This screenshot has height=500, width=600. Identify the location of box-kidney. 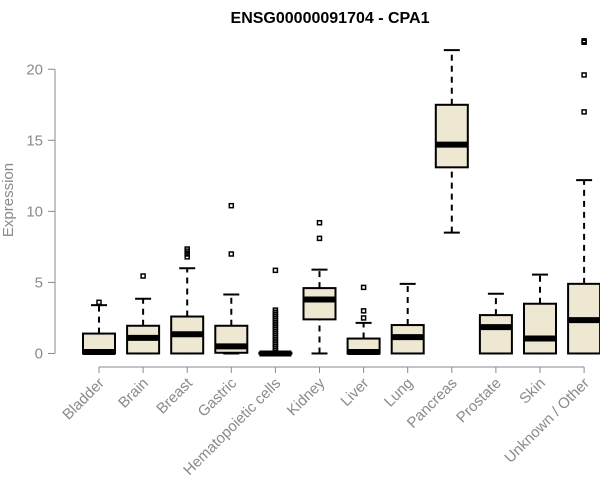
(319, 287).